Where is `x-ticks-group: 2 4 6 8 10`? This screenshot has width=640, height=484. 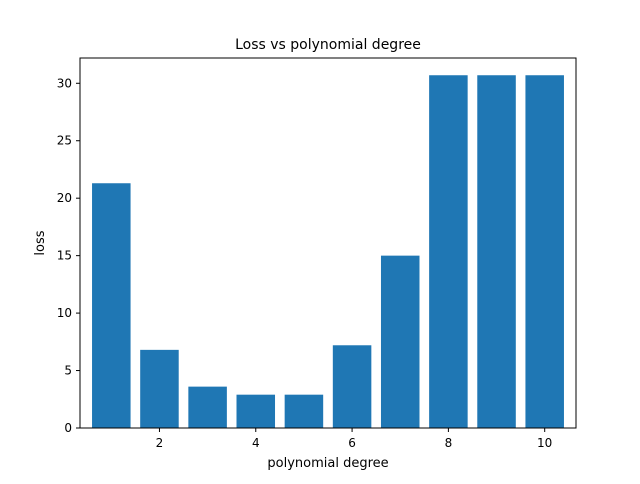
x-ticks-group: 2 4 6 8 10 is located at coordinates (354, 439).